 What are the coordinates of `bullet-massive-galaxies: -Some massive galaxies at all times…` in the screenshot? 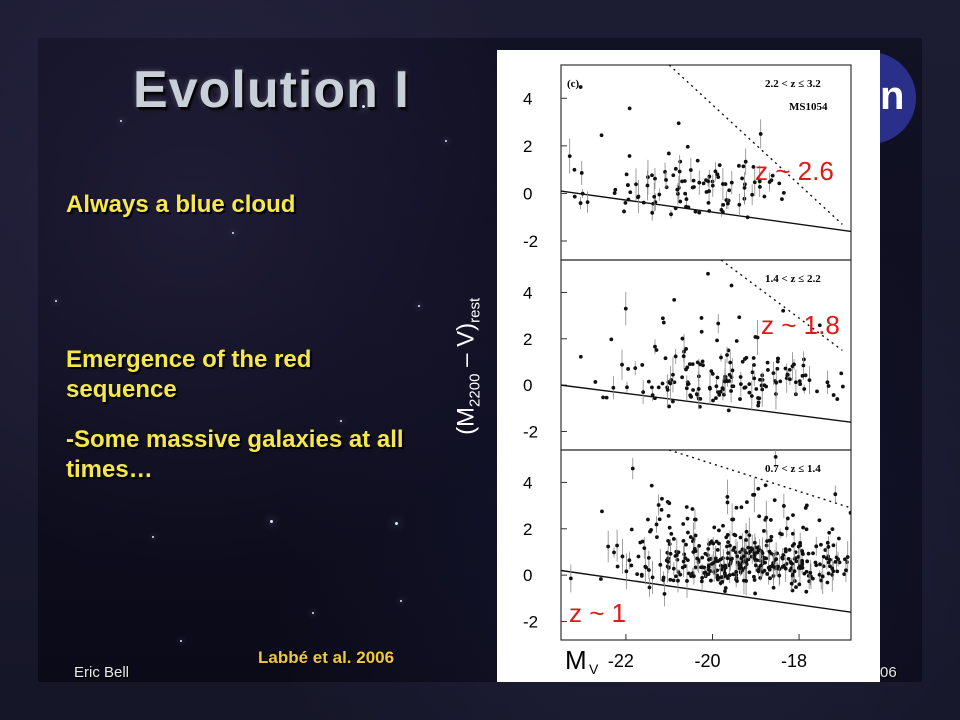 It's located at (235, 454).